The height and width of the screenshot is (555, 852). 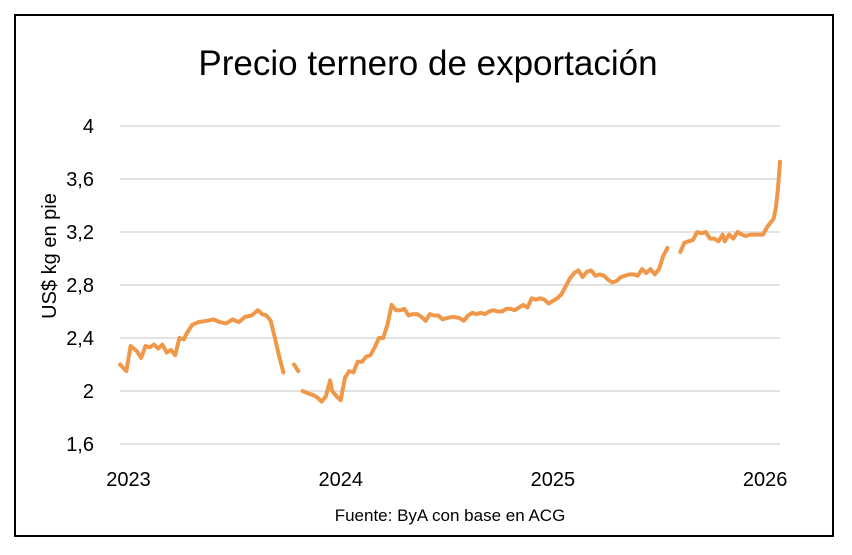 I want to click on source-note: Fuente: ByA con base en ACG, so click(x=450, y=515).